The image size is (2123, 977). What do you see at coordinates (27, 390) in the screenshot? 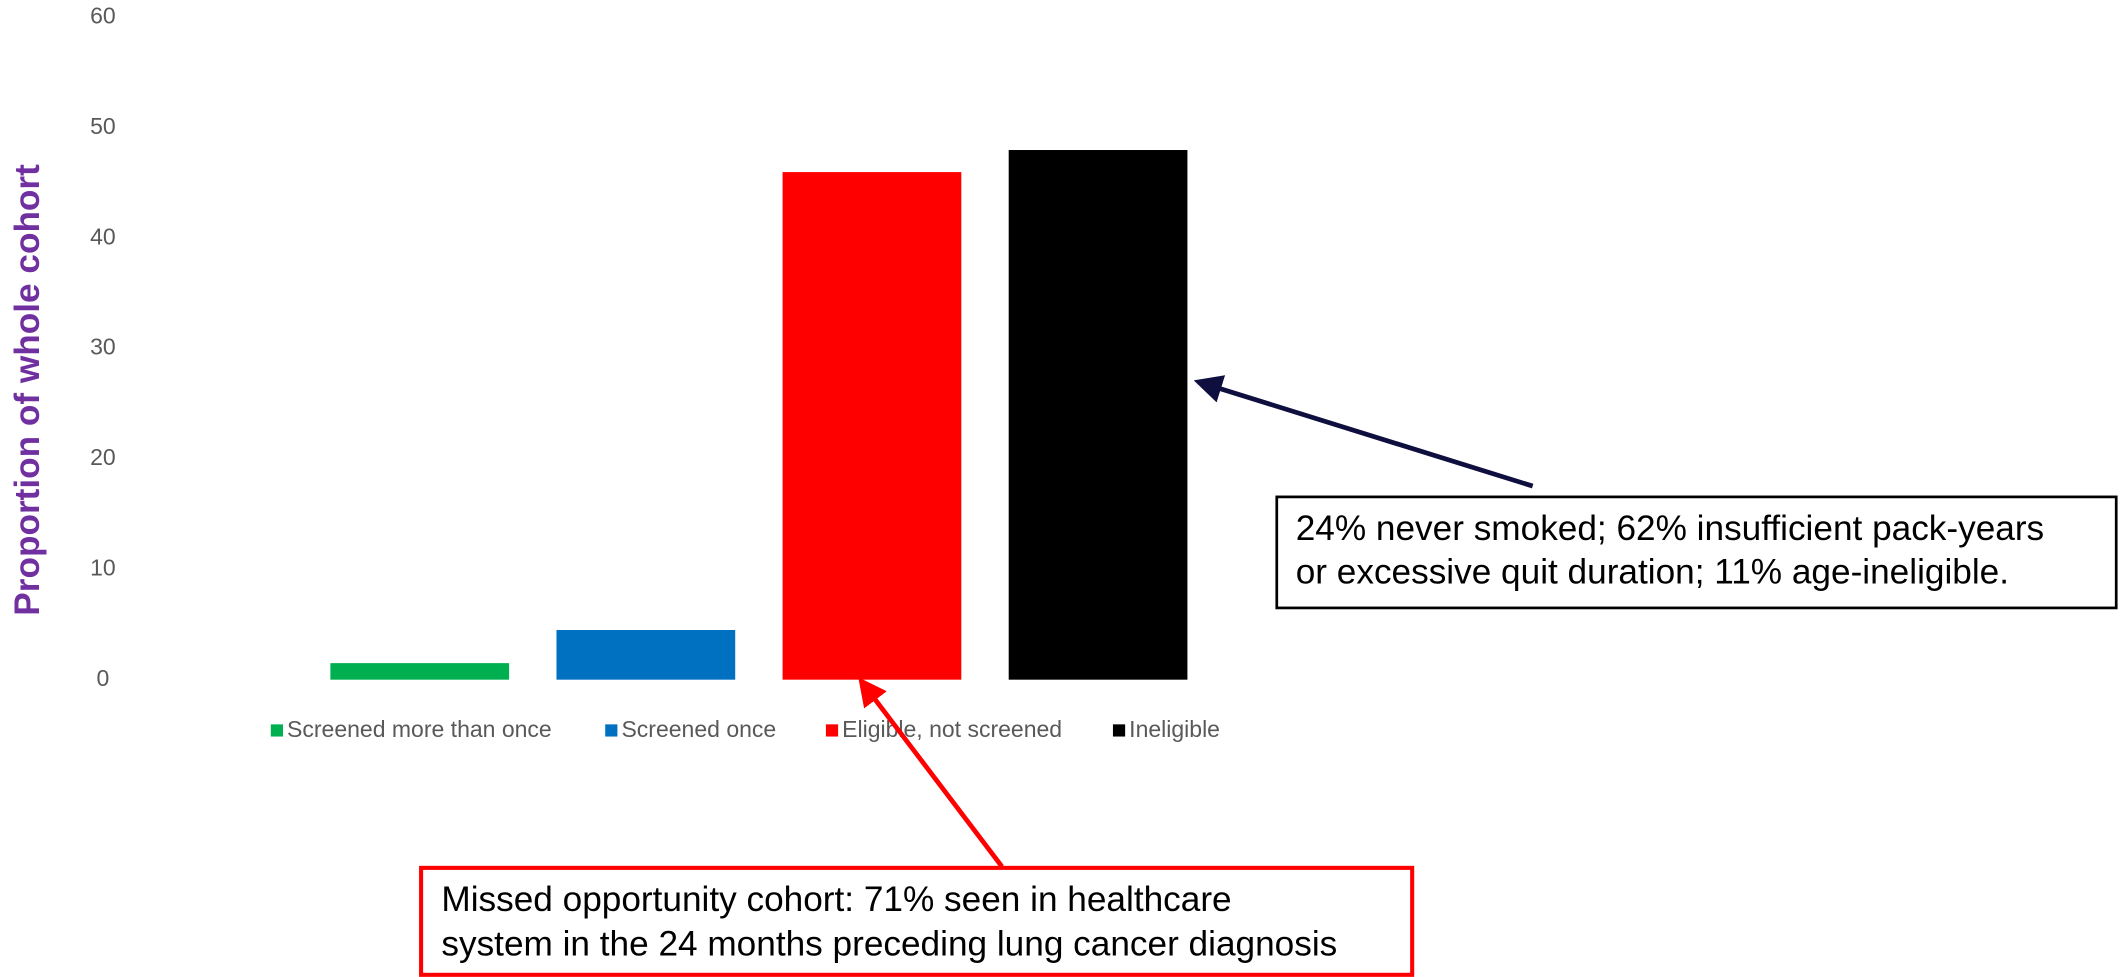
I see `y-axis-label: Proportion of whole cohort` at bounding box center [27, 390].